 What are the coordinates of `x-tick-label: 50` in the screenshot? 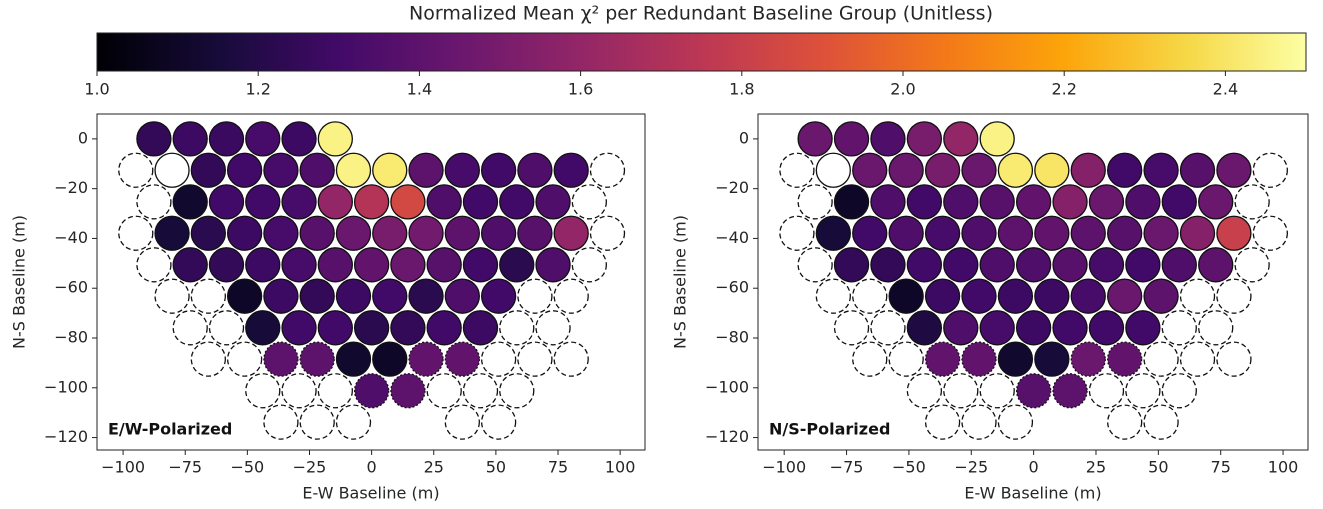 It's located at (1158, 467).